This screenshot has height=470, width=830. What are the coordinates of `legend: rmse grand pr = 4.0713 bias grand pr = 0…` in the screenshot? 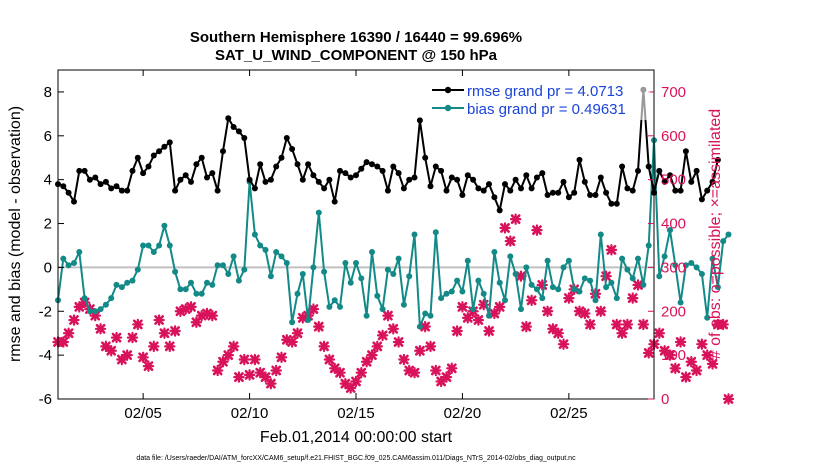 It's located at (537, 100).